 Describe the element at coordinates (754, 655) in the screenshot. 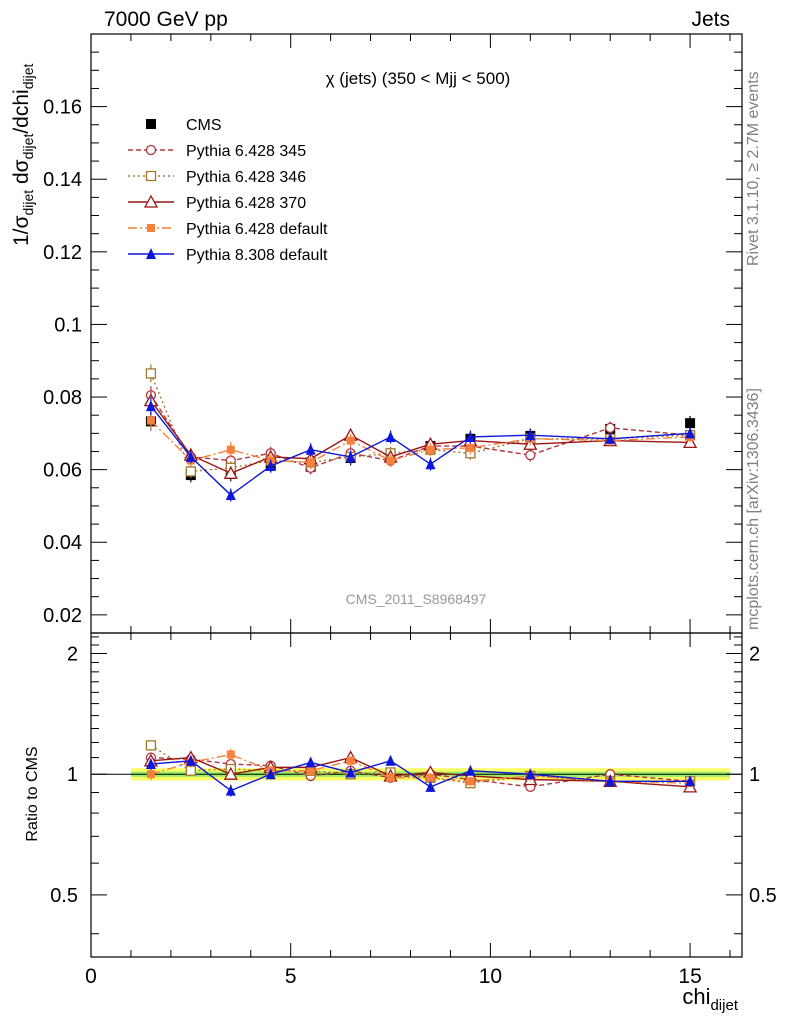

I see `ratio-tick-label-right: 2` at that location.